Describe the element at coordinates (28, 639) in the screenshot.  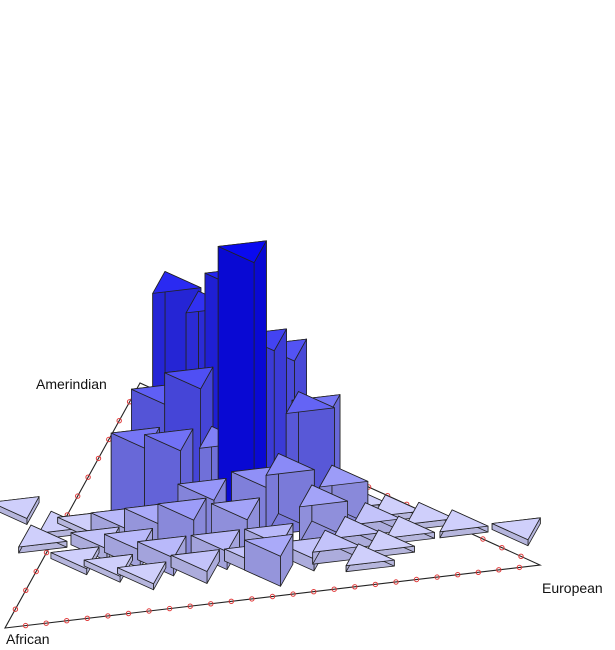
I see `african-label: African` at that location.